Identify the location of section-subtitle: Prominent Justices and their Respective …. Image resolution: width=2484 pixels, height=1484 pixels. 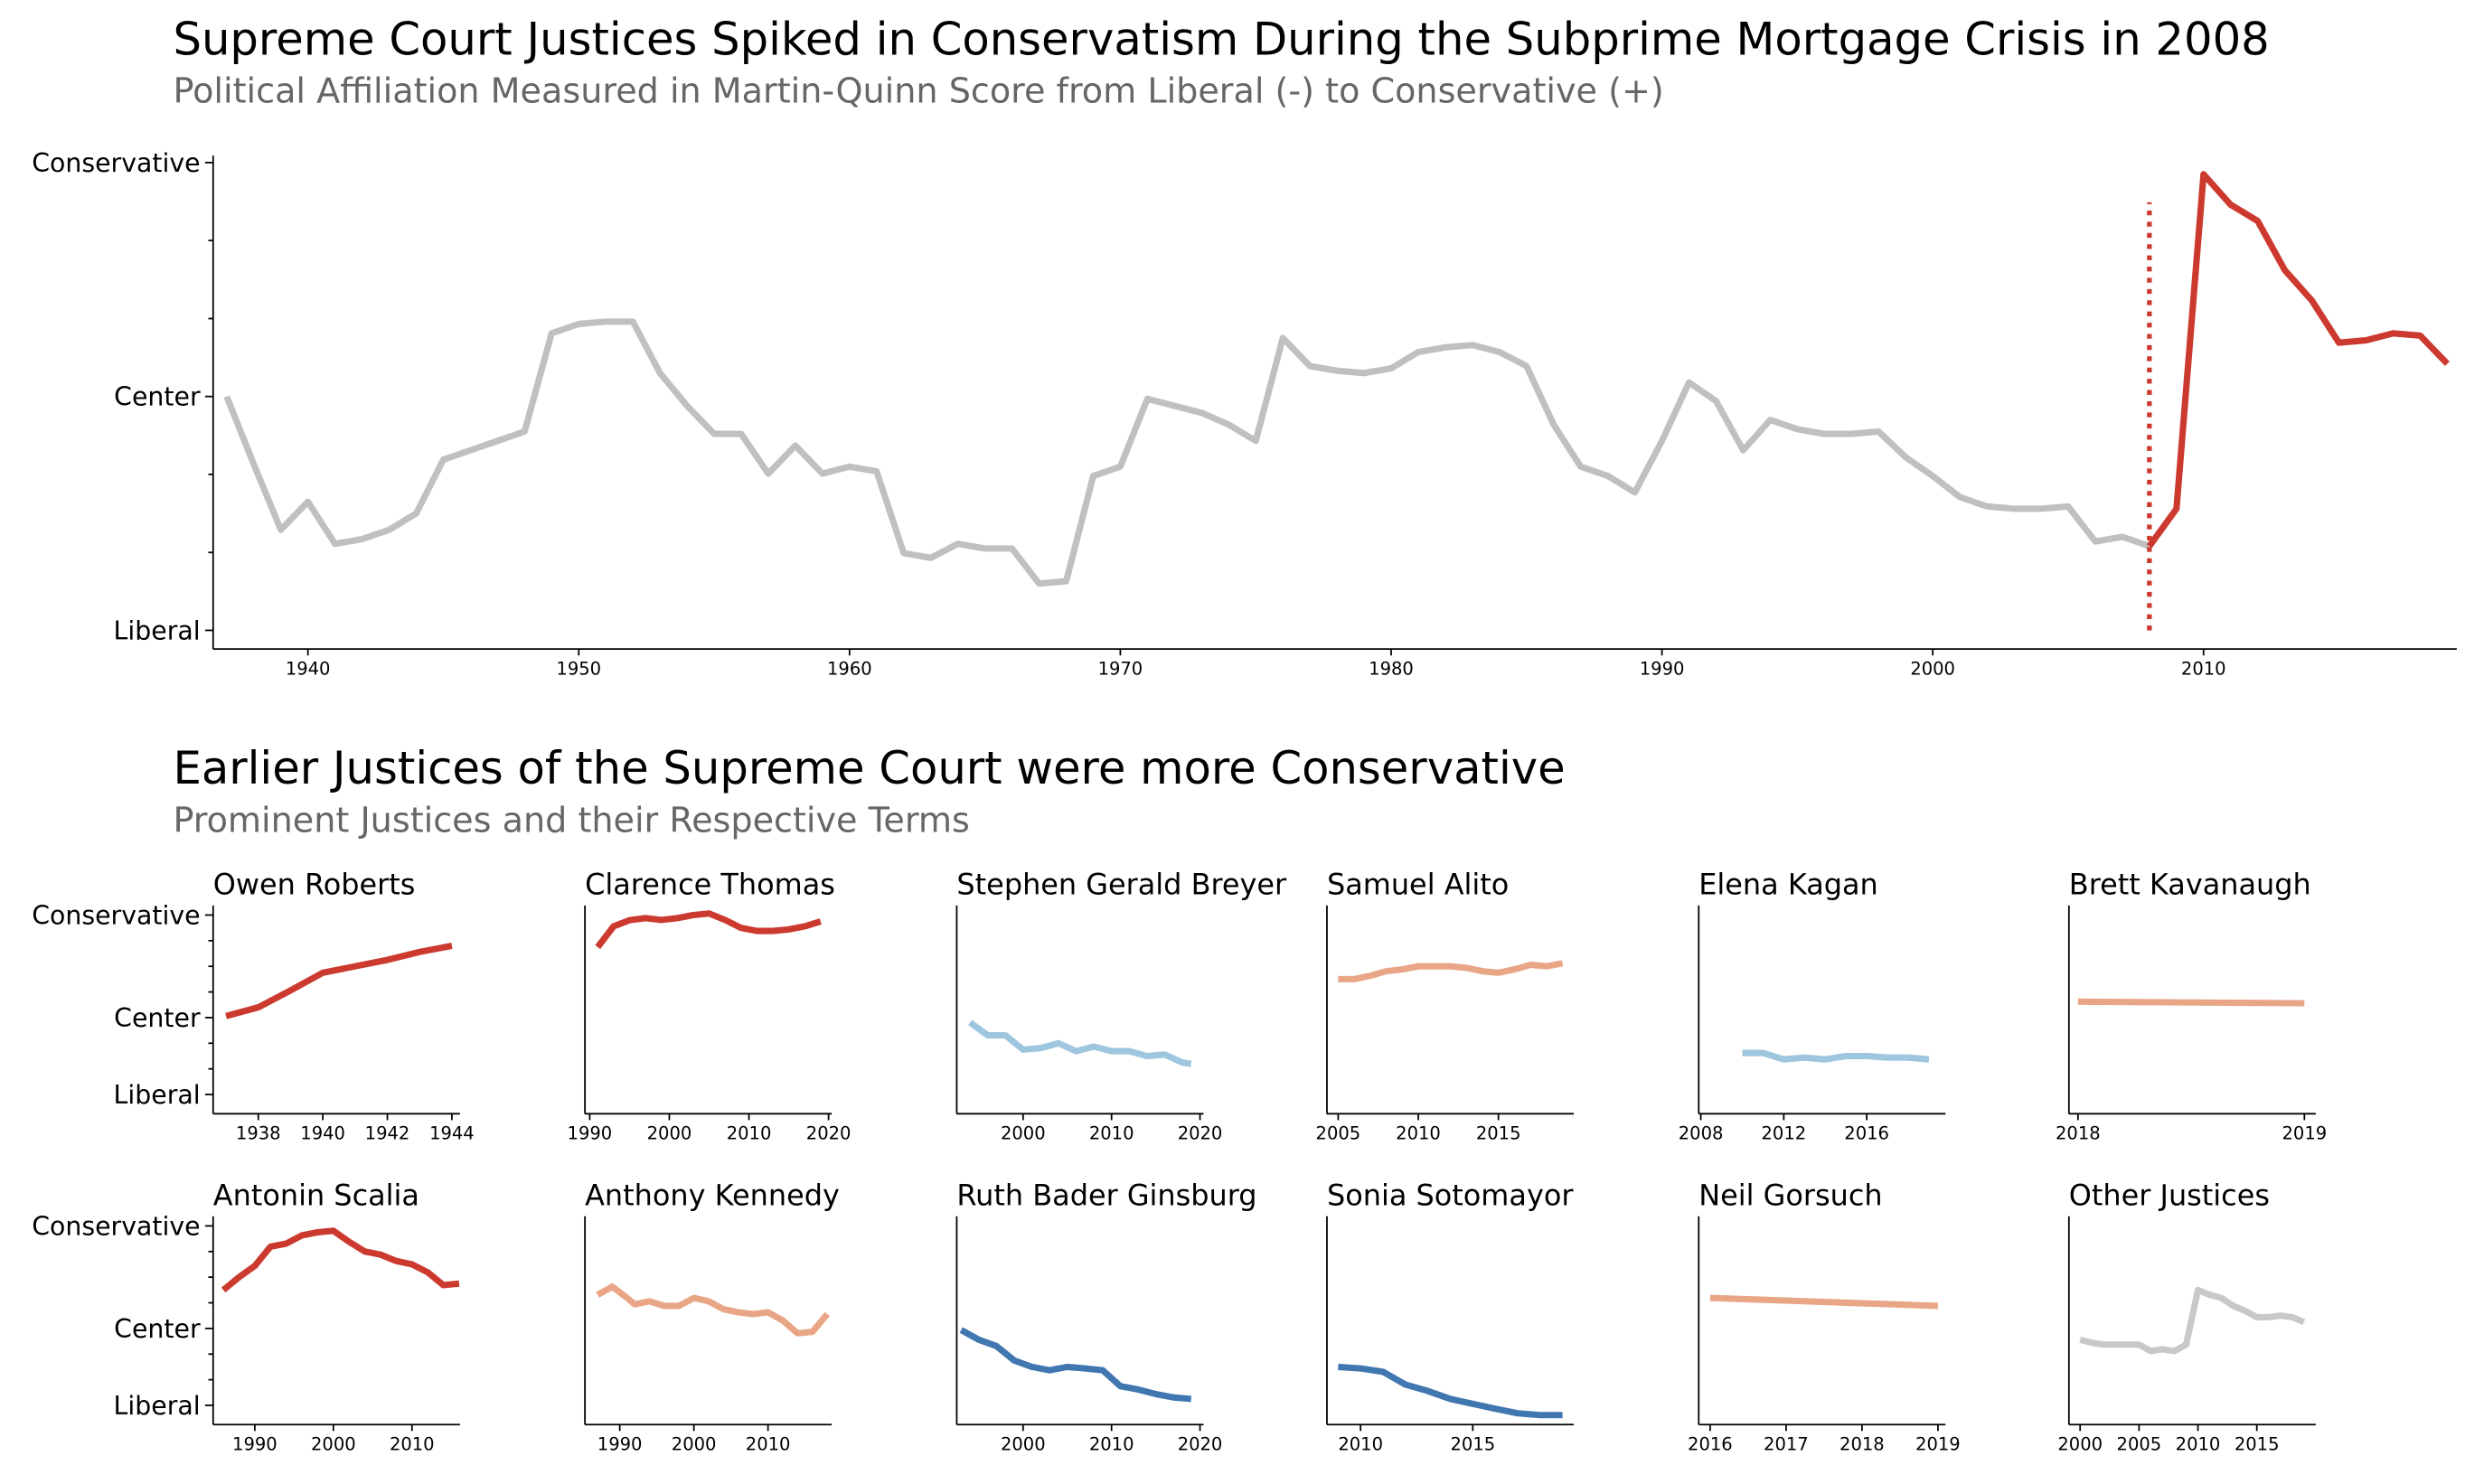
(571, 820).